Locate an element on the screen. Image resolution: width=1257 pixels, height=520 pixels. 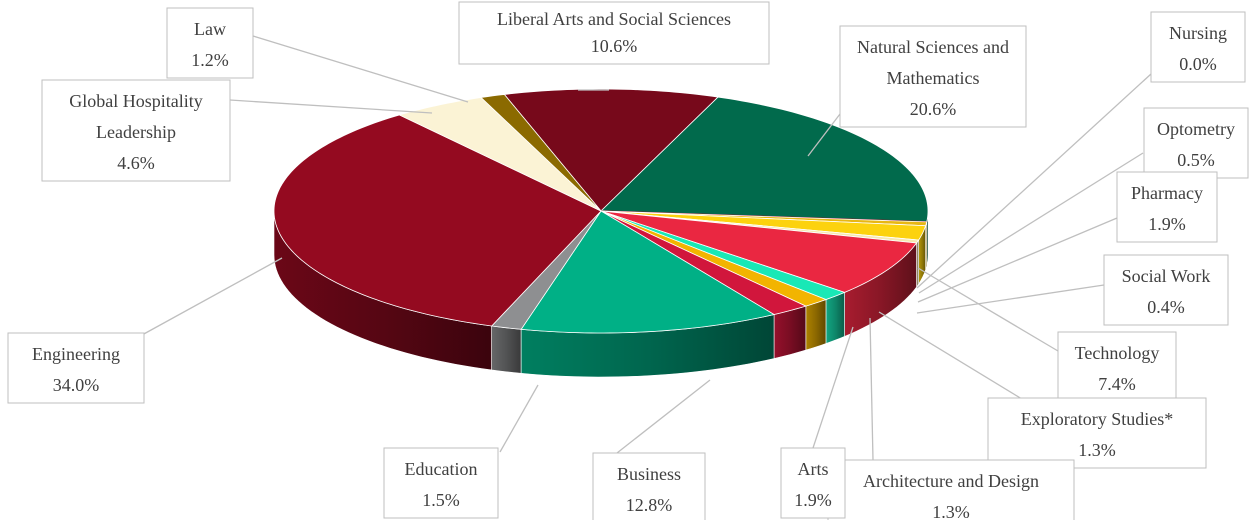
callout-optometry: Optometry 0.5% is located at coordinates (1196, 143).